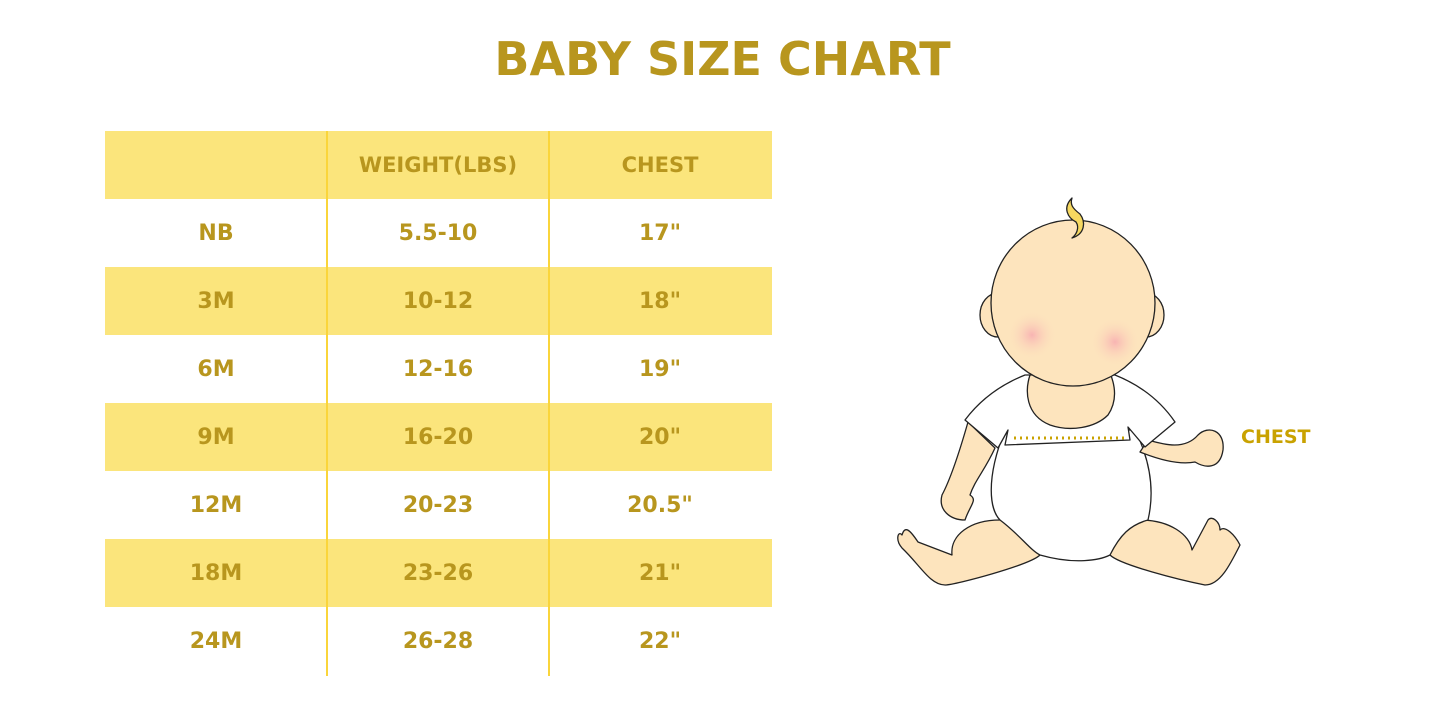 This screenshot has width=1445, height=723. Describe the element at coordinates (1071, 401) in the screenshot. I see `neck` at that location.